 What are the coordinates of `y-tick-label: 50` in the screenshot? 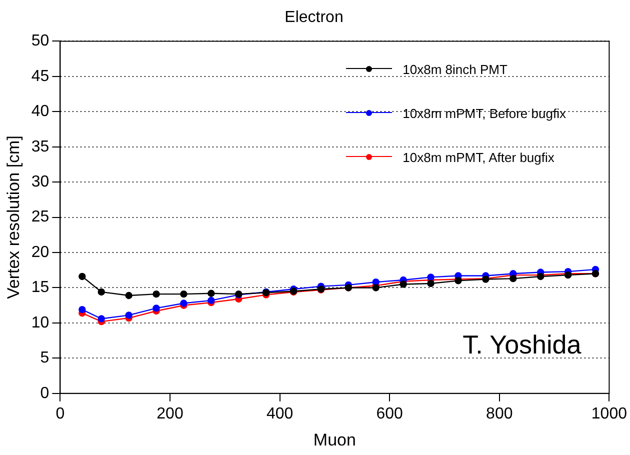 It's located at (40, 41).